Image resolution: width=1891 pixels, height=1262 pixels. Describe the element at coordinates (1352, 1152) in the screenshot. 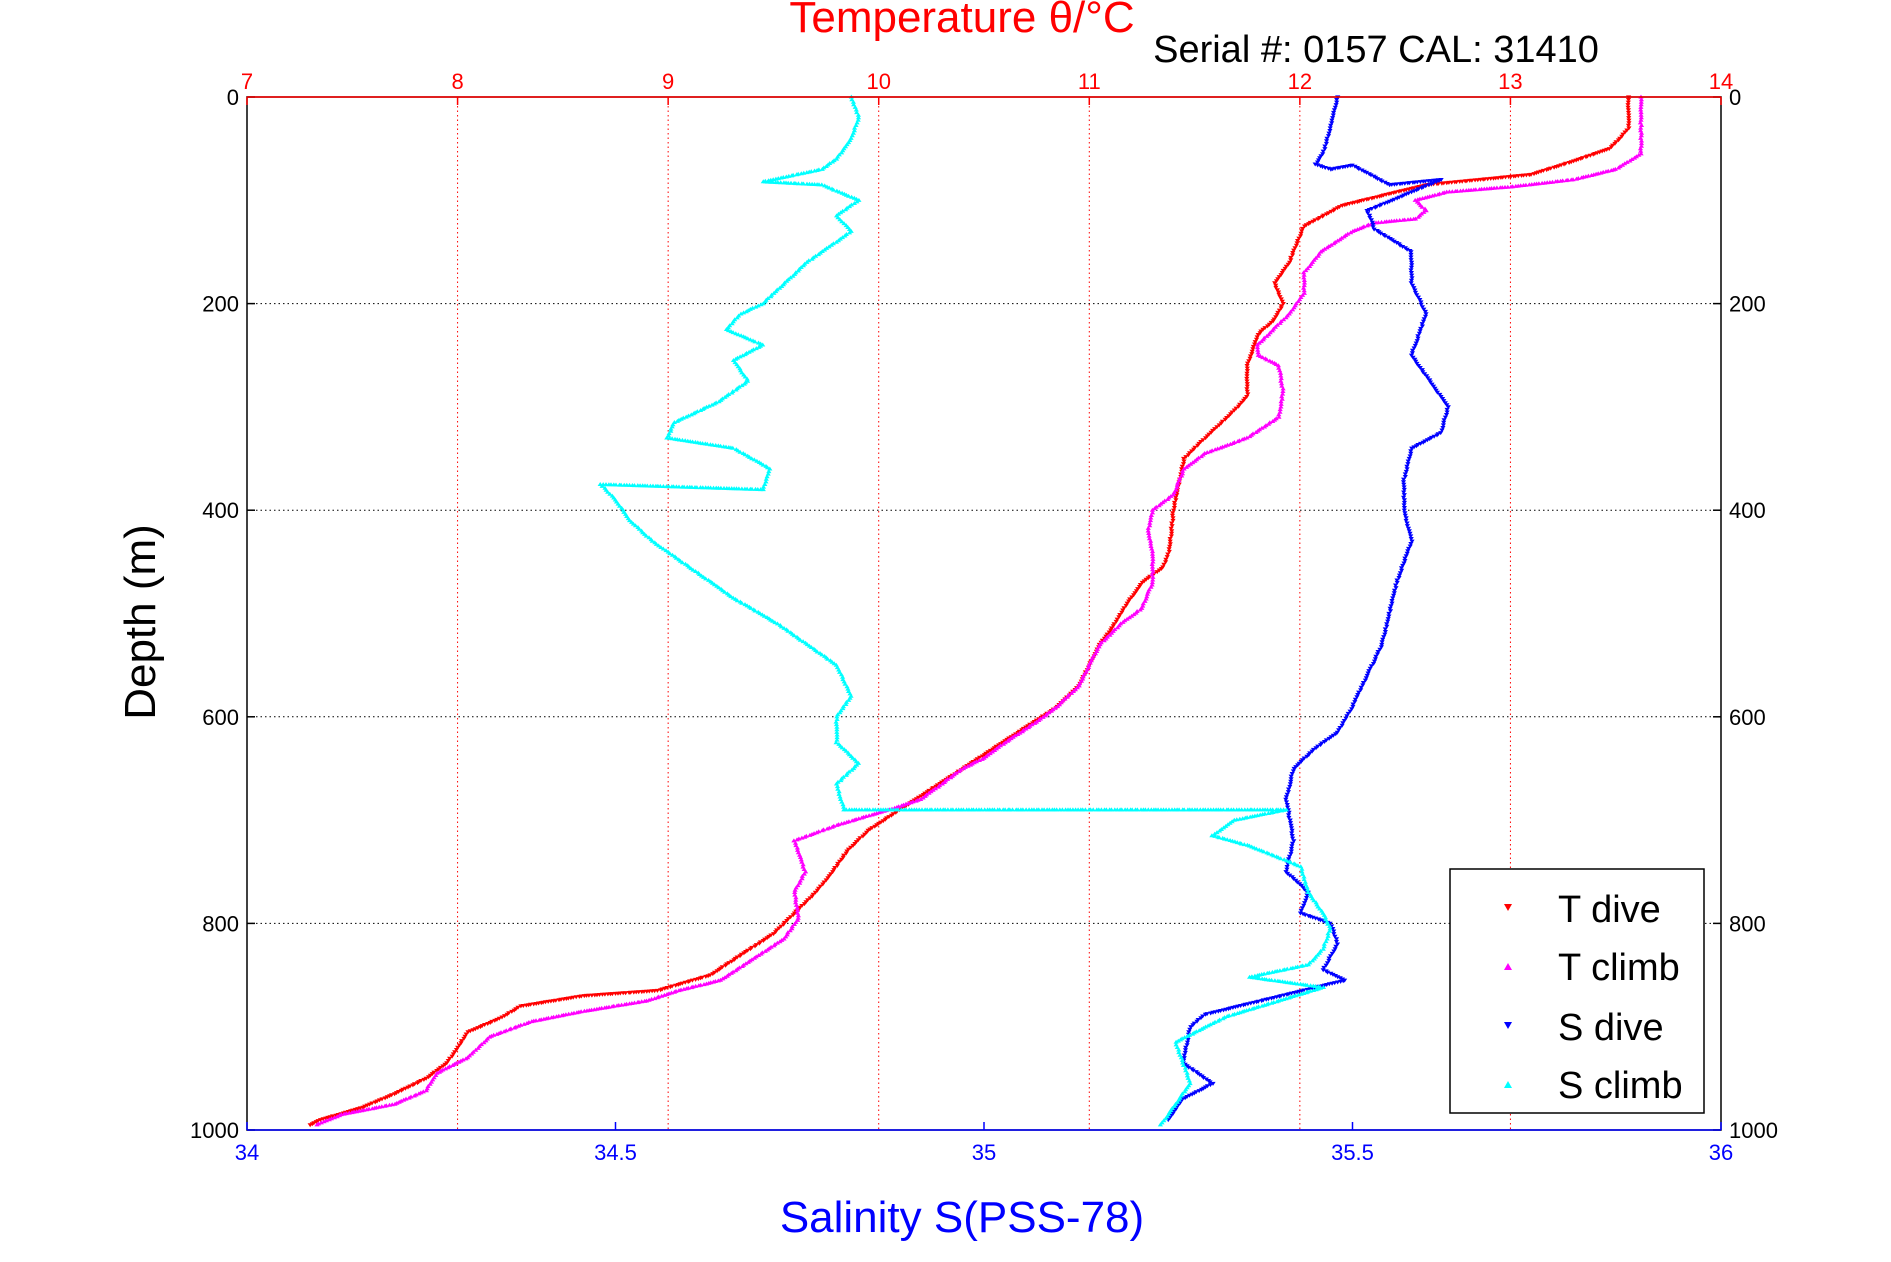

I see `salinity-tick-label: 35.5` at that location.